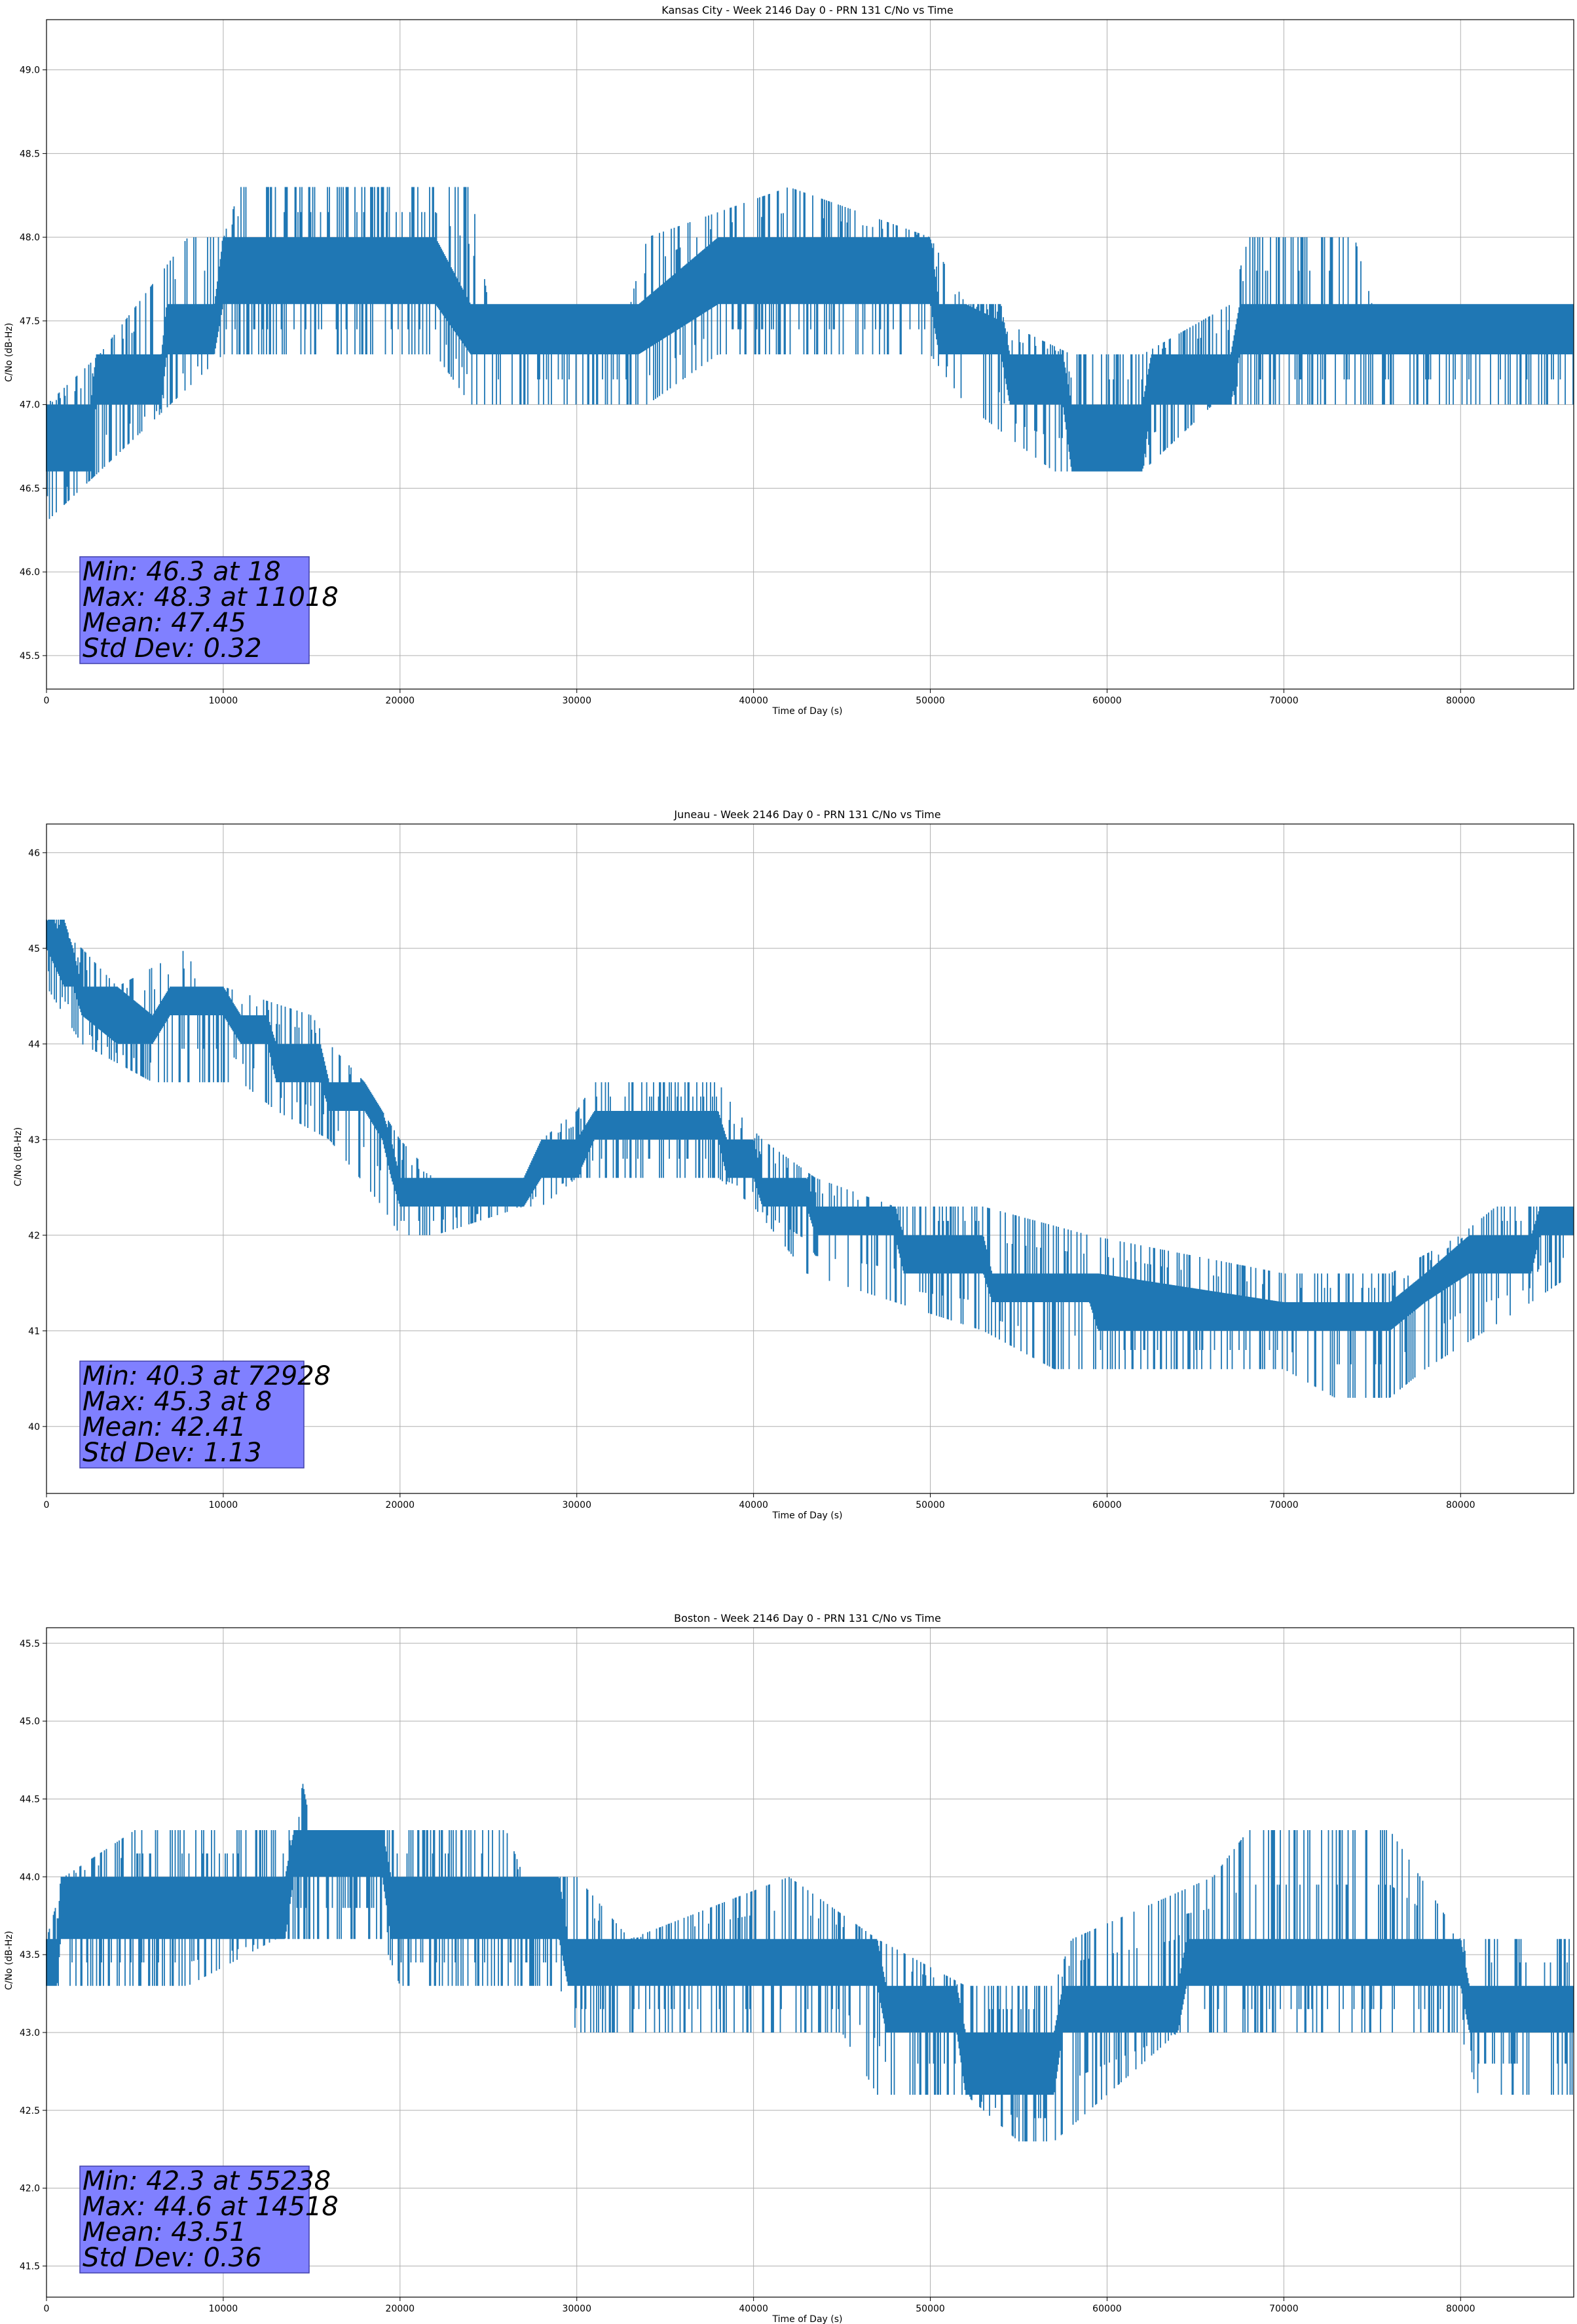 The width and height of the screenshot is (1577, 2324). Describe the element at coordinates (30, 2033) in the screenshot. I see `y-tick-label: 43.0` at that location.